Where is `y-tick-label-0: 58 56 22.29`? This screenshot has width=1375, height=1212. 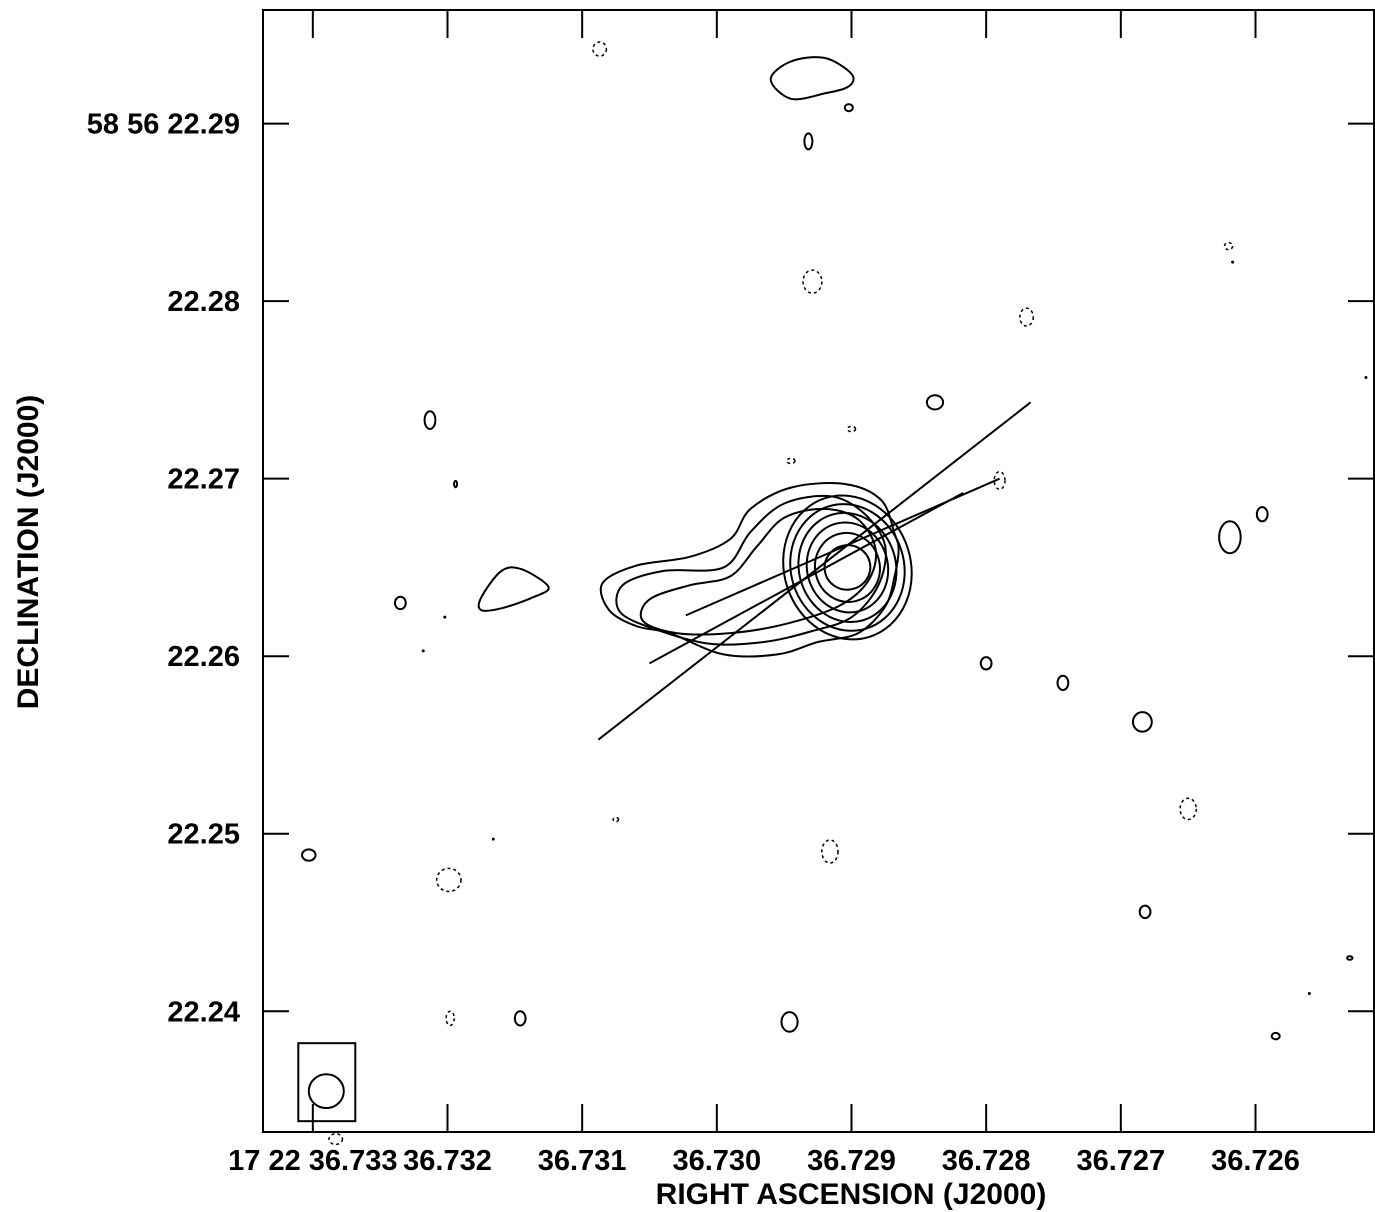
y-tick-label-0: 58 56 22.29 is located at coordinates (163, 125).